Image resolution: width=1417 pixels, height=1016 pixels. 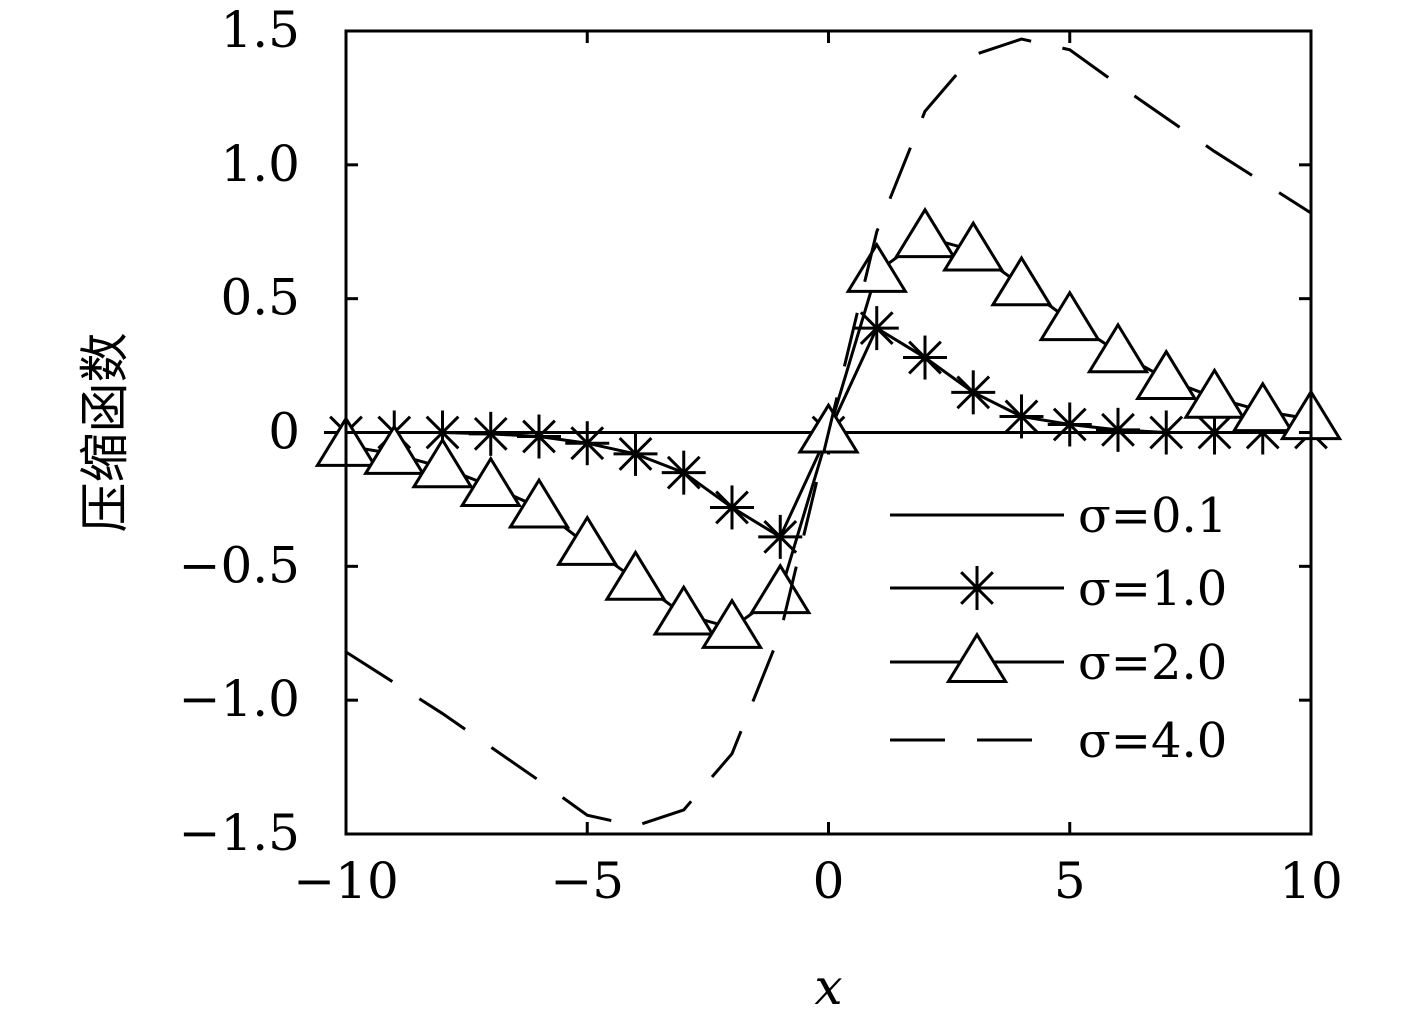 I want to click on legend-item: σ=0.1, so click(x=1058, y=516).